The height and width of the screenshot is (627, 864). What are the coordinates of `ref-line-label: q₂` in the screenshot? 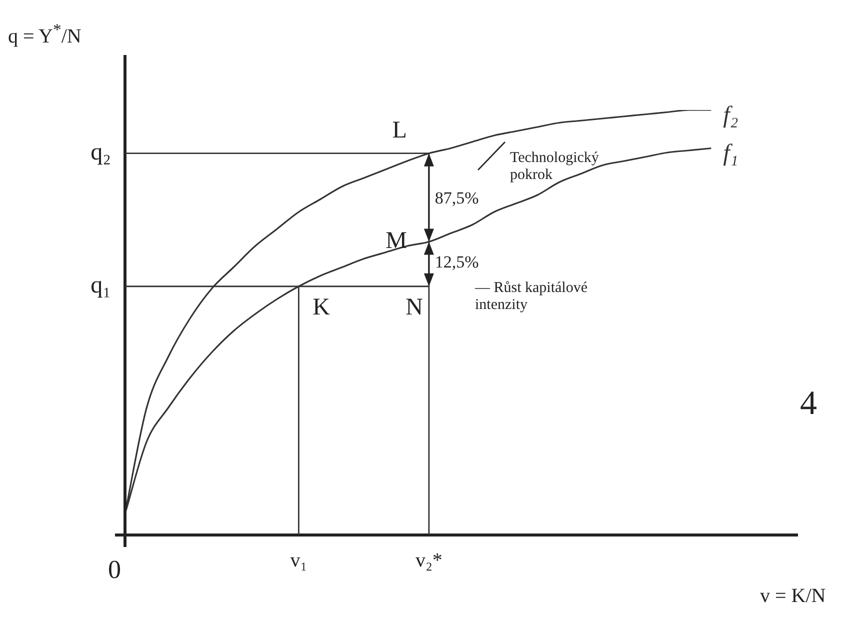 It's located at (100, 153).